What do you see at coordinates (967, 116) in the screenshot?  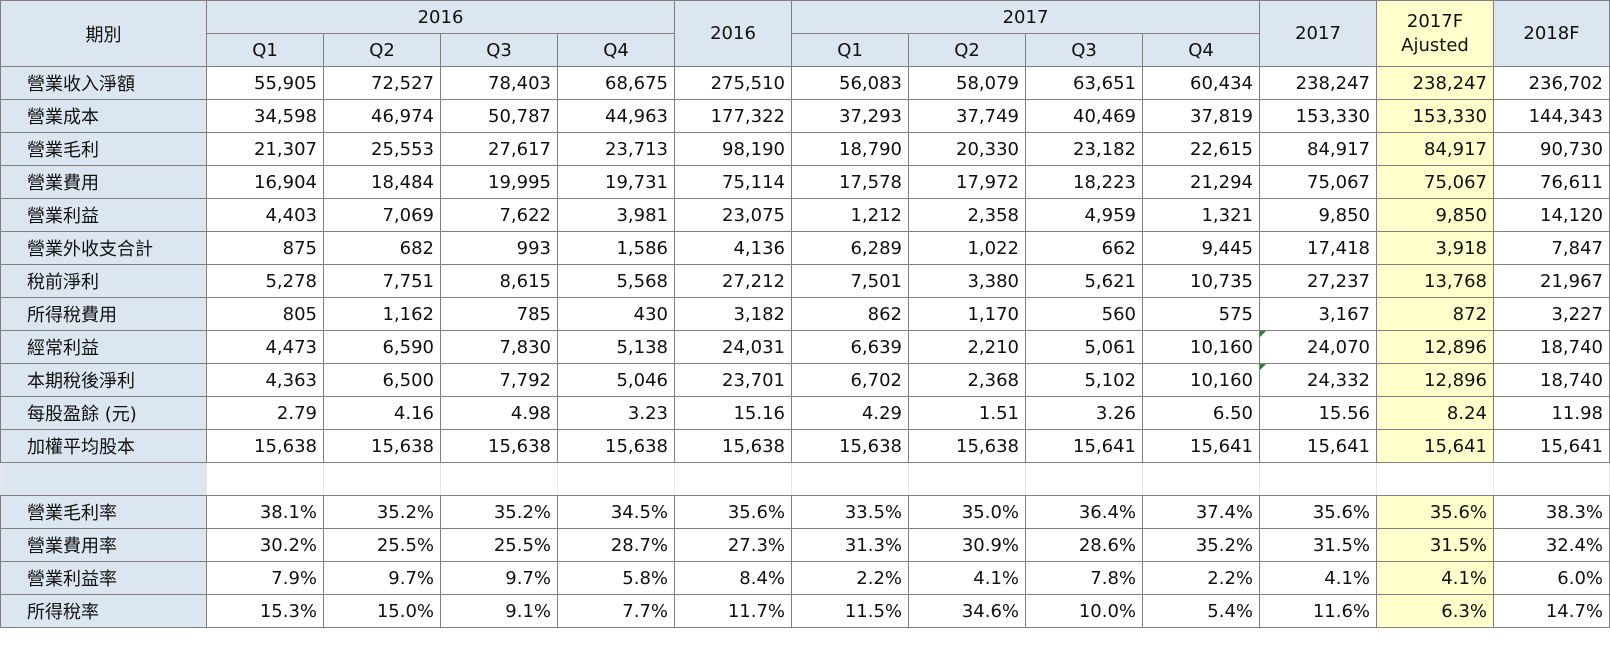 I see `data-cell: 37,749` at bounding box center [967, 116].